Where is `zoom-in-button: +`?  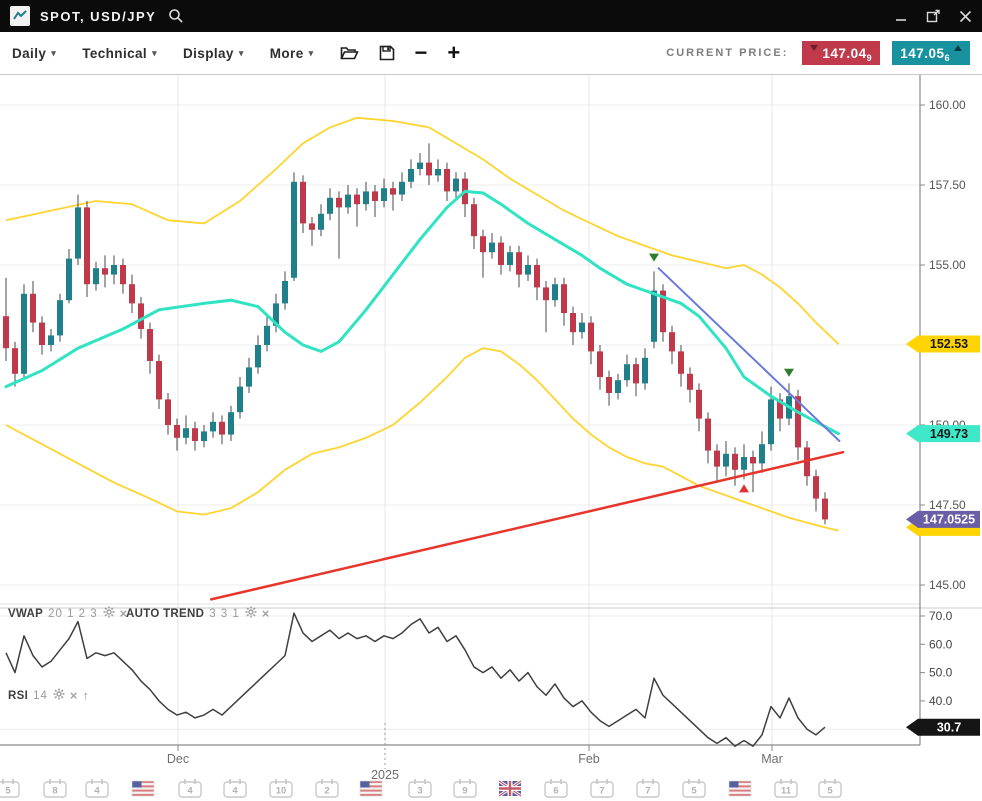
zoom-in-button: + is located at coordinates (454, 52).